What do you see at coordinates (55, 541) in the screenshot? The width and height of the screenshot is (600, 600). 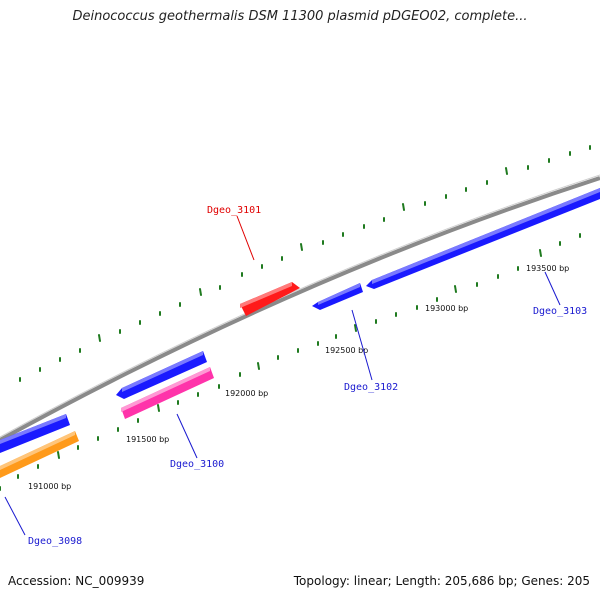 I see `gene-label-dgeo-3098: Dgeo_3098` at bounding box center [55, 541].